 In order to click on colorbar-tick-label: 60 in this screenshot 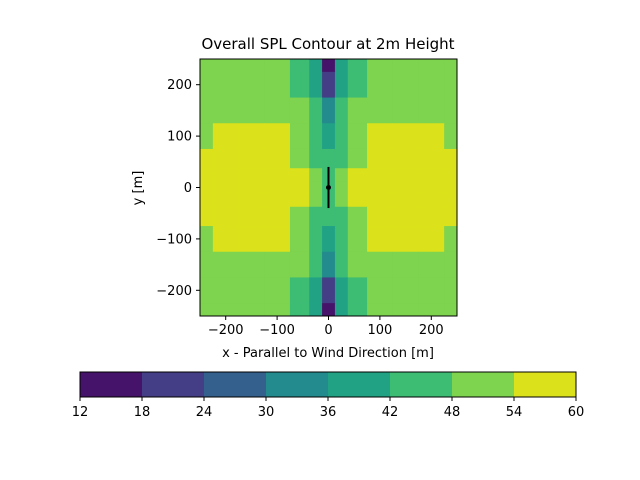, I will do `click(576, 412)`.